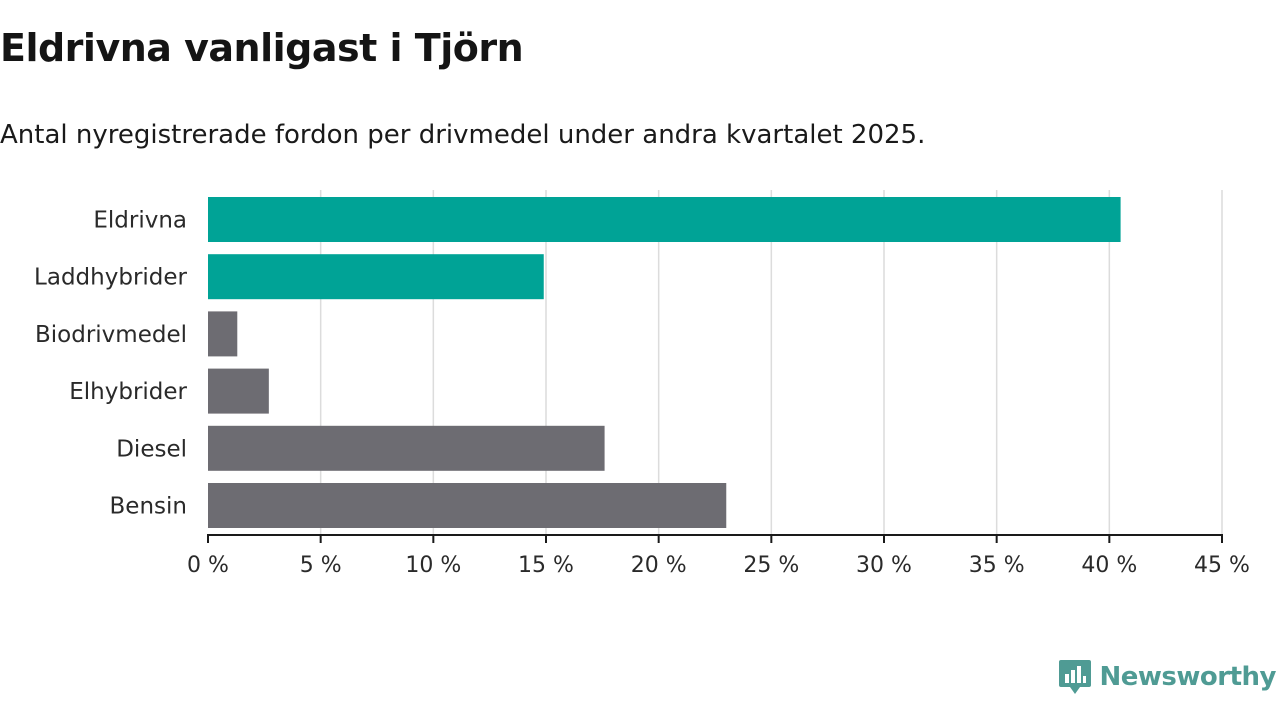 The width and height of the screenshot is (1280, 720). I want to click on category-label: Biodrivmedel, so click(111, 335).